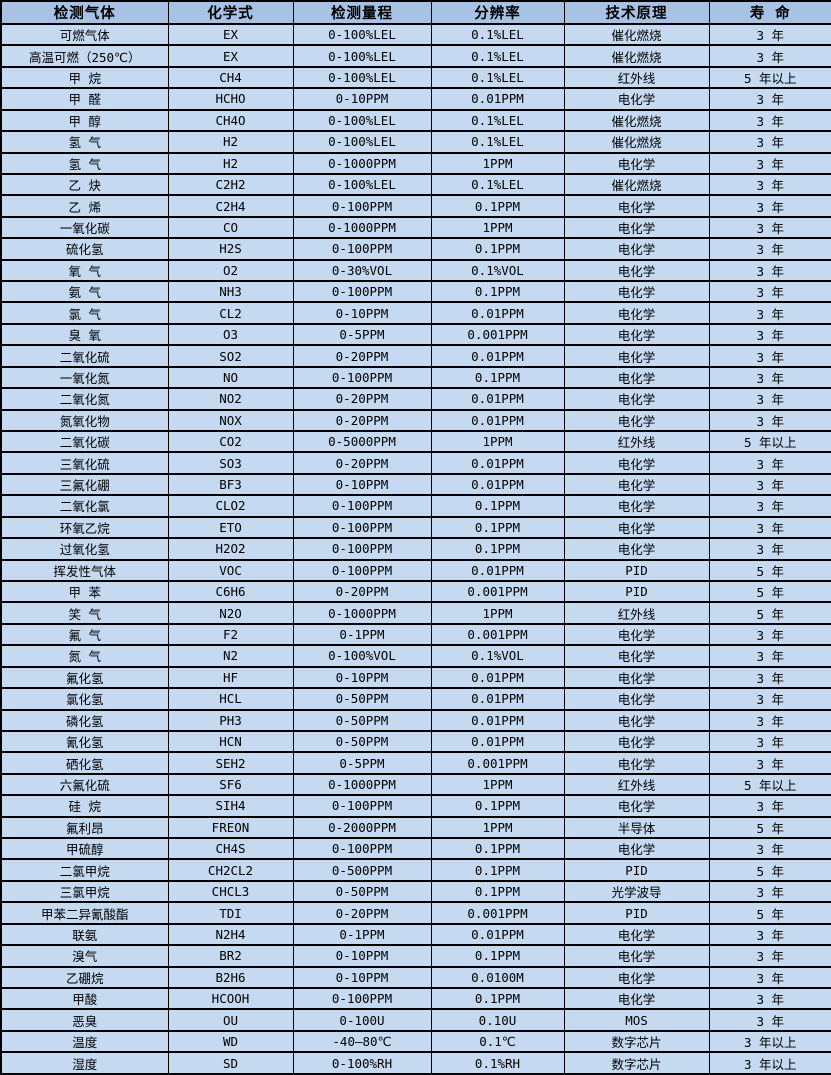 The height and width of the screenshot is (1075, 831). What do you see at coordinates (230, 977) in the screenshot?
I see `cell-formula: B2H6` at bounding box center [230, 977].